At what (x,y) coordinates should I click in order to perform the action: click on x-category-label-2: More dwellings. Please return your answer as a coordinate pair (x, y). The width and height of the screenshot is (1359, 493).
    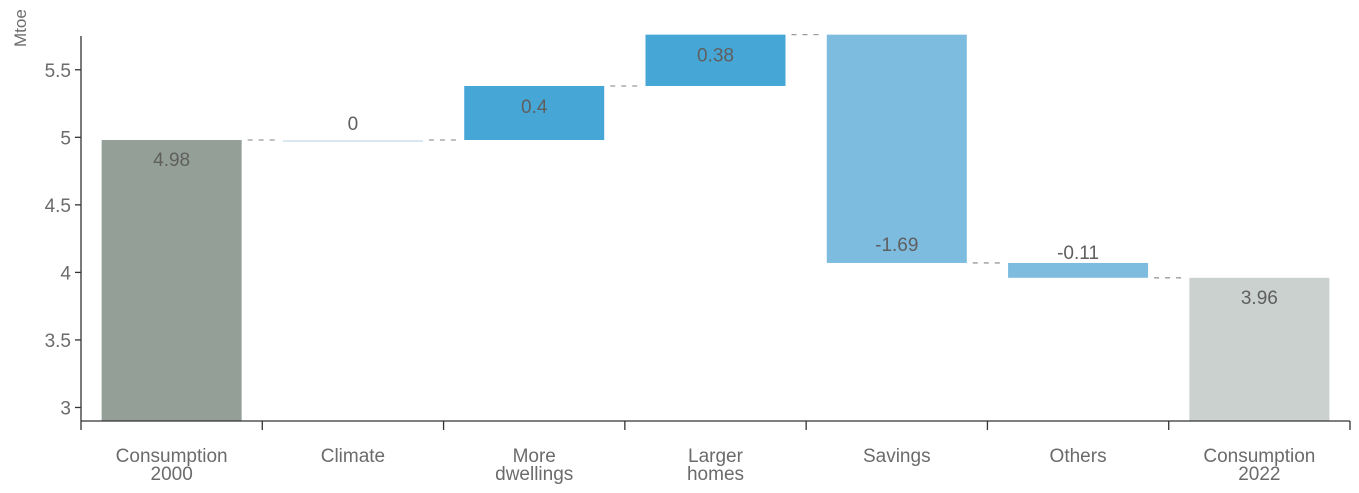
    Looking at the image, I should click on (534, 465).